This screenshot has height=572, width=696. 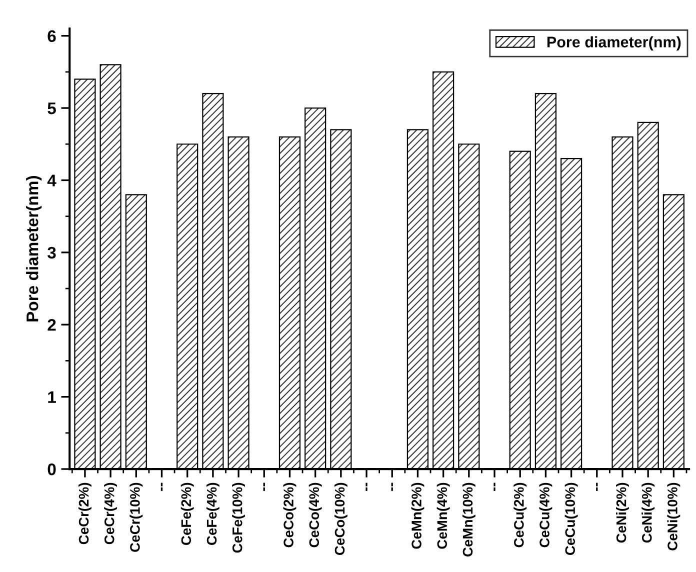 What do you see at coordinates (545, 515) in the screenshot?
I see `x-tick-label: CeCu(4%)` at bounding box center [545, 515].